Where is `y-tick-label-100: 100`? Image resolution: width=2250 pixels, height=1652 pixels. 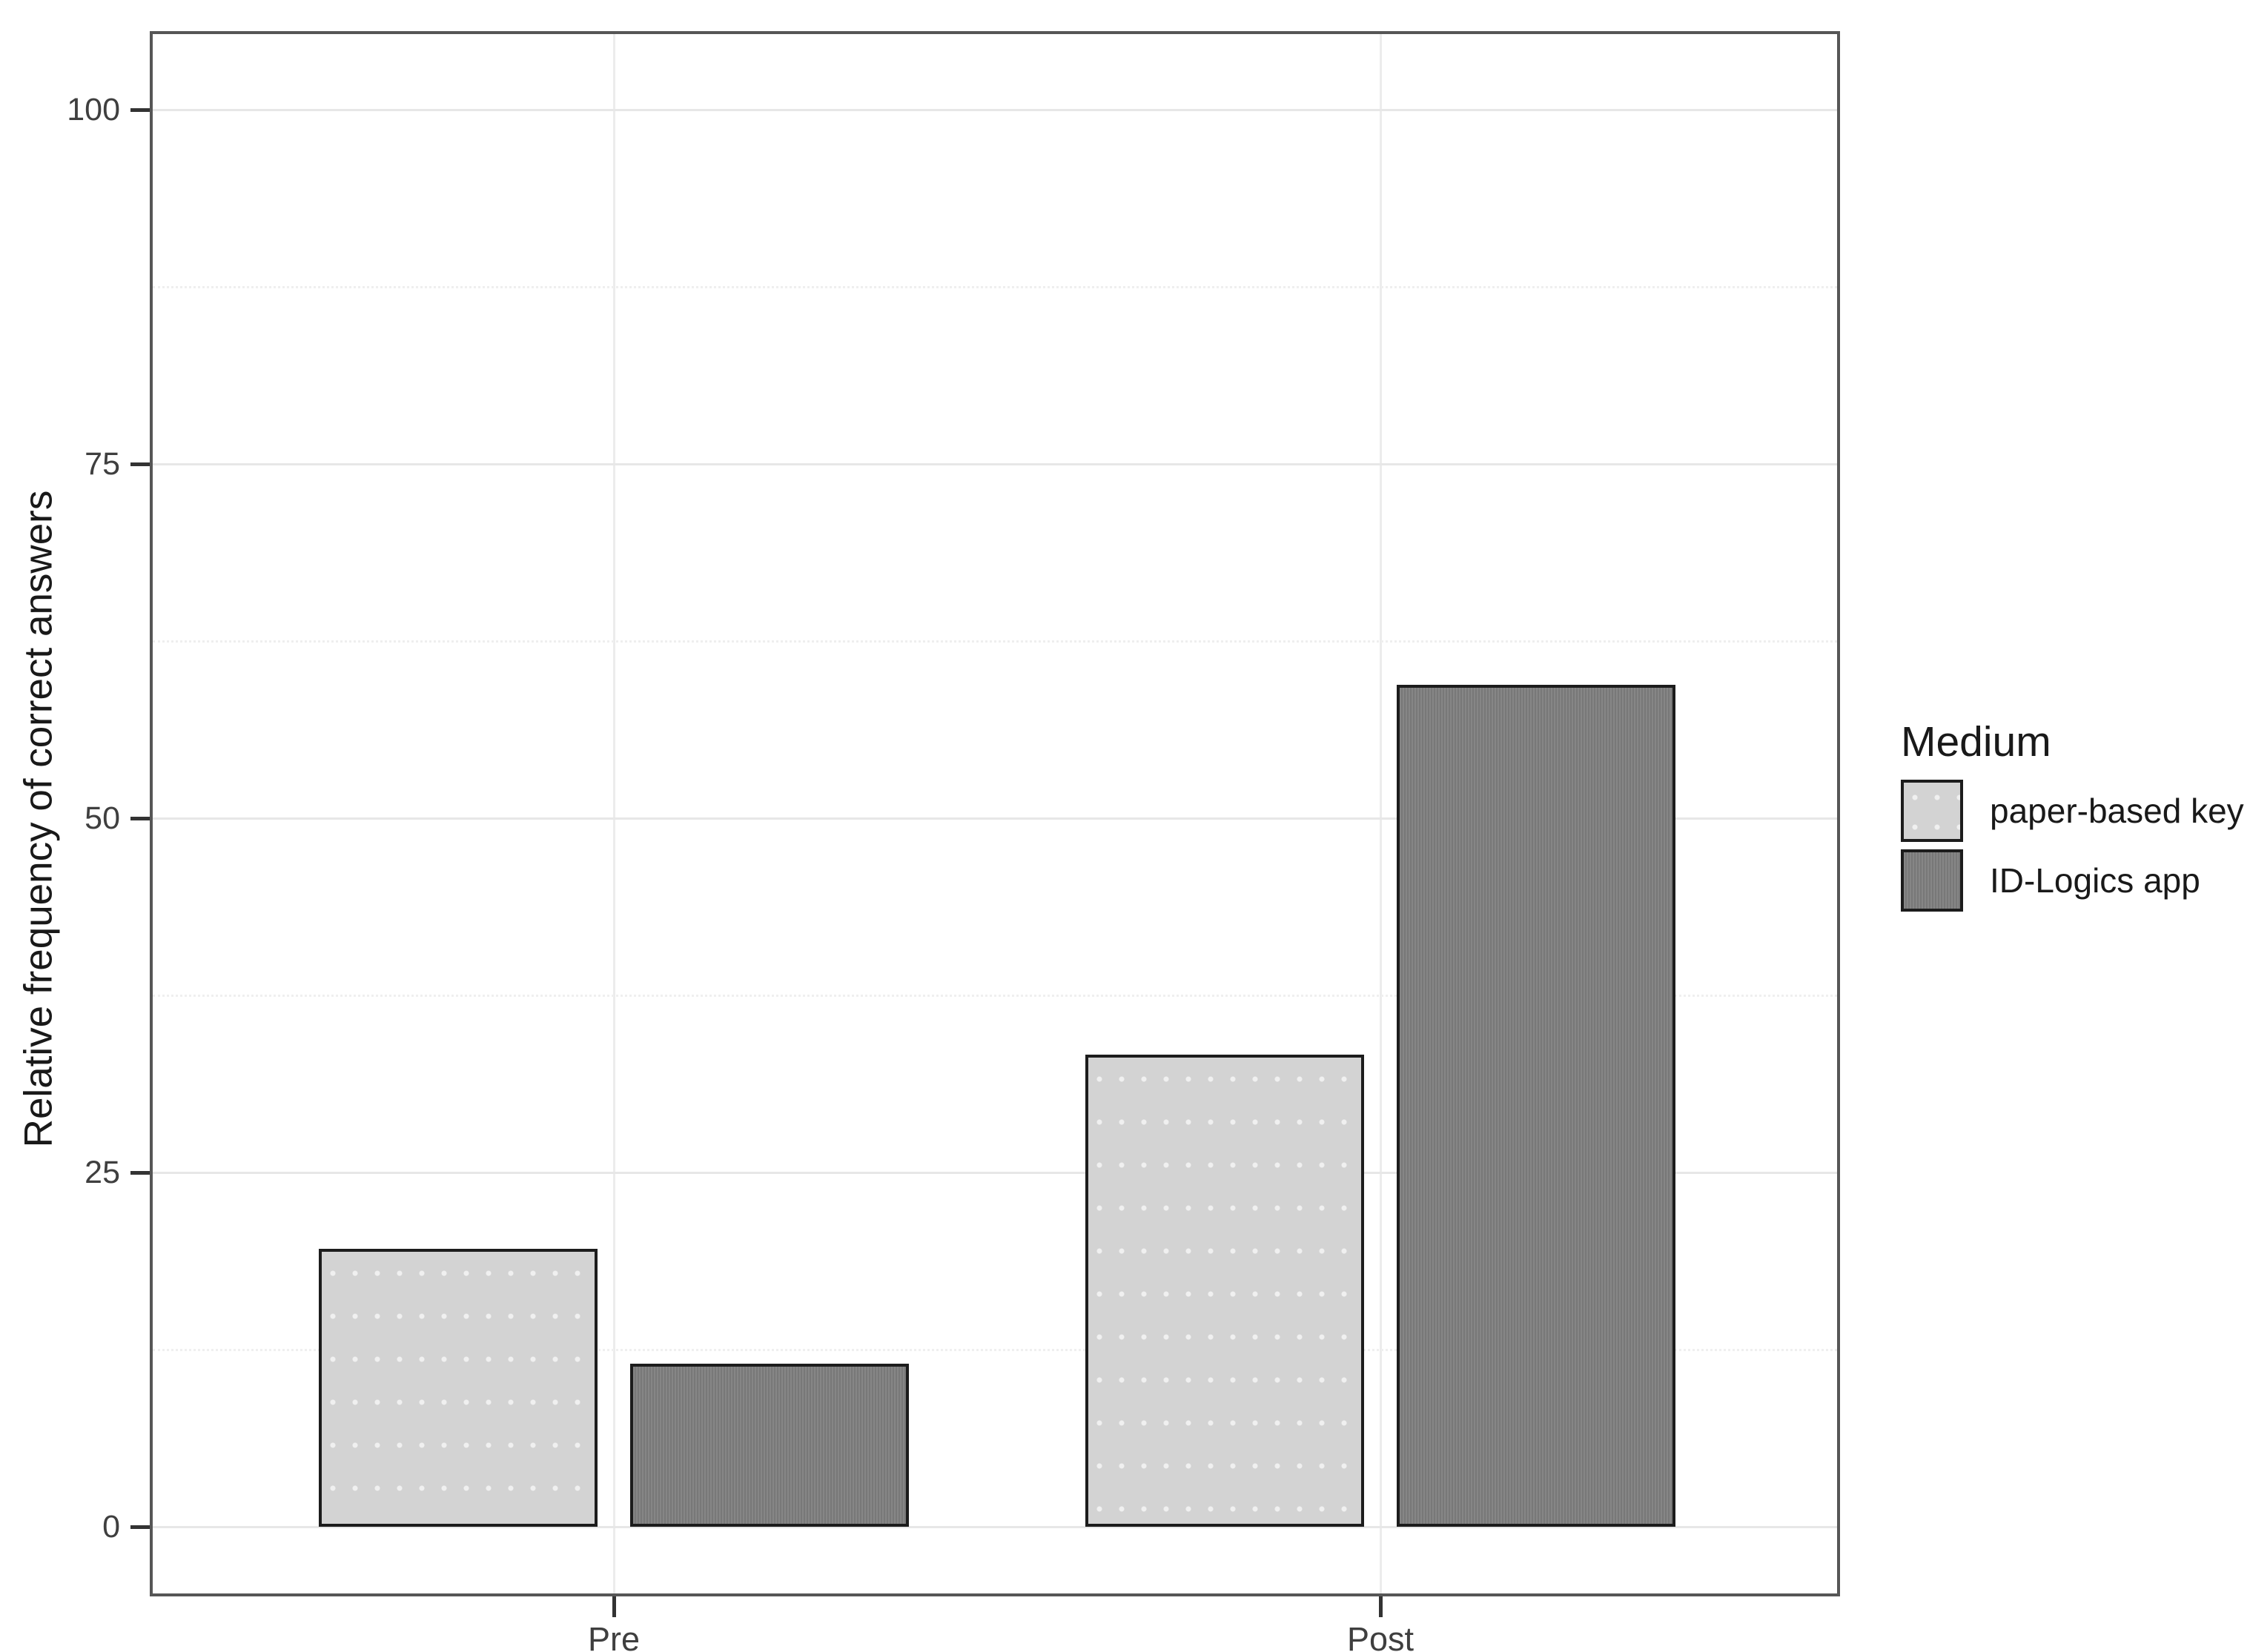 y-tick-label-100: 100 is located at coordinates (93, 109).